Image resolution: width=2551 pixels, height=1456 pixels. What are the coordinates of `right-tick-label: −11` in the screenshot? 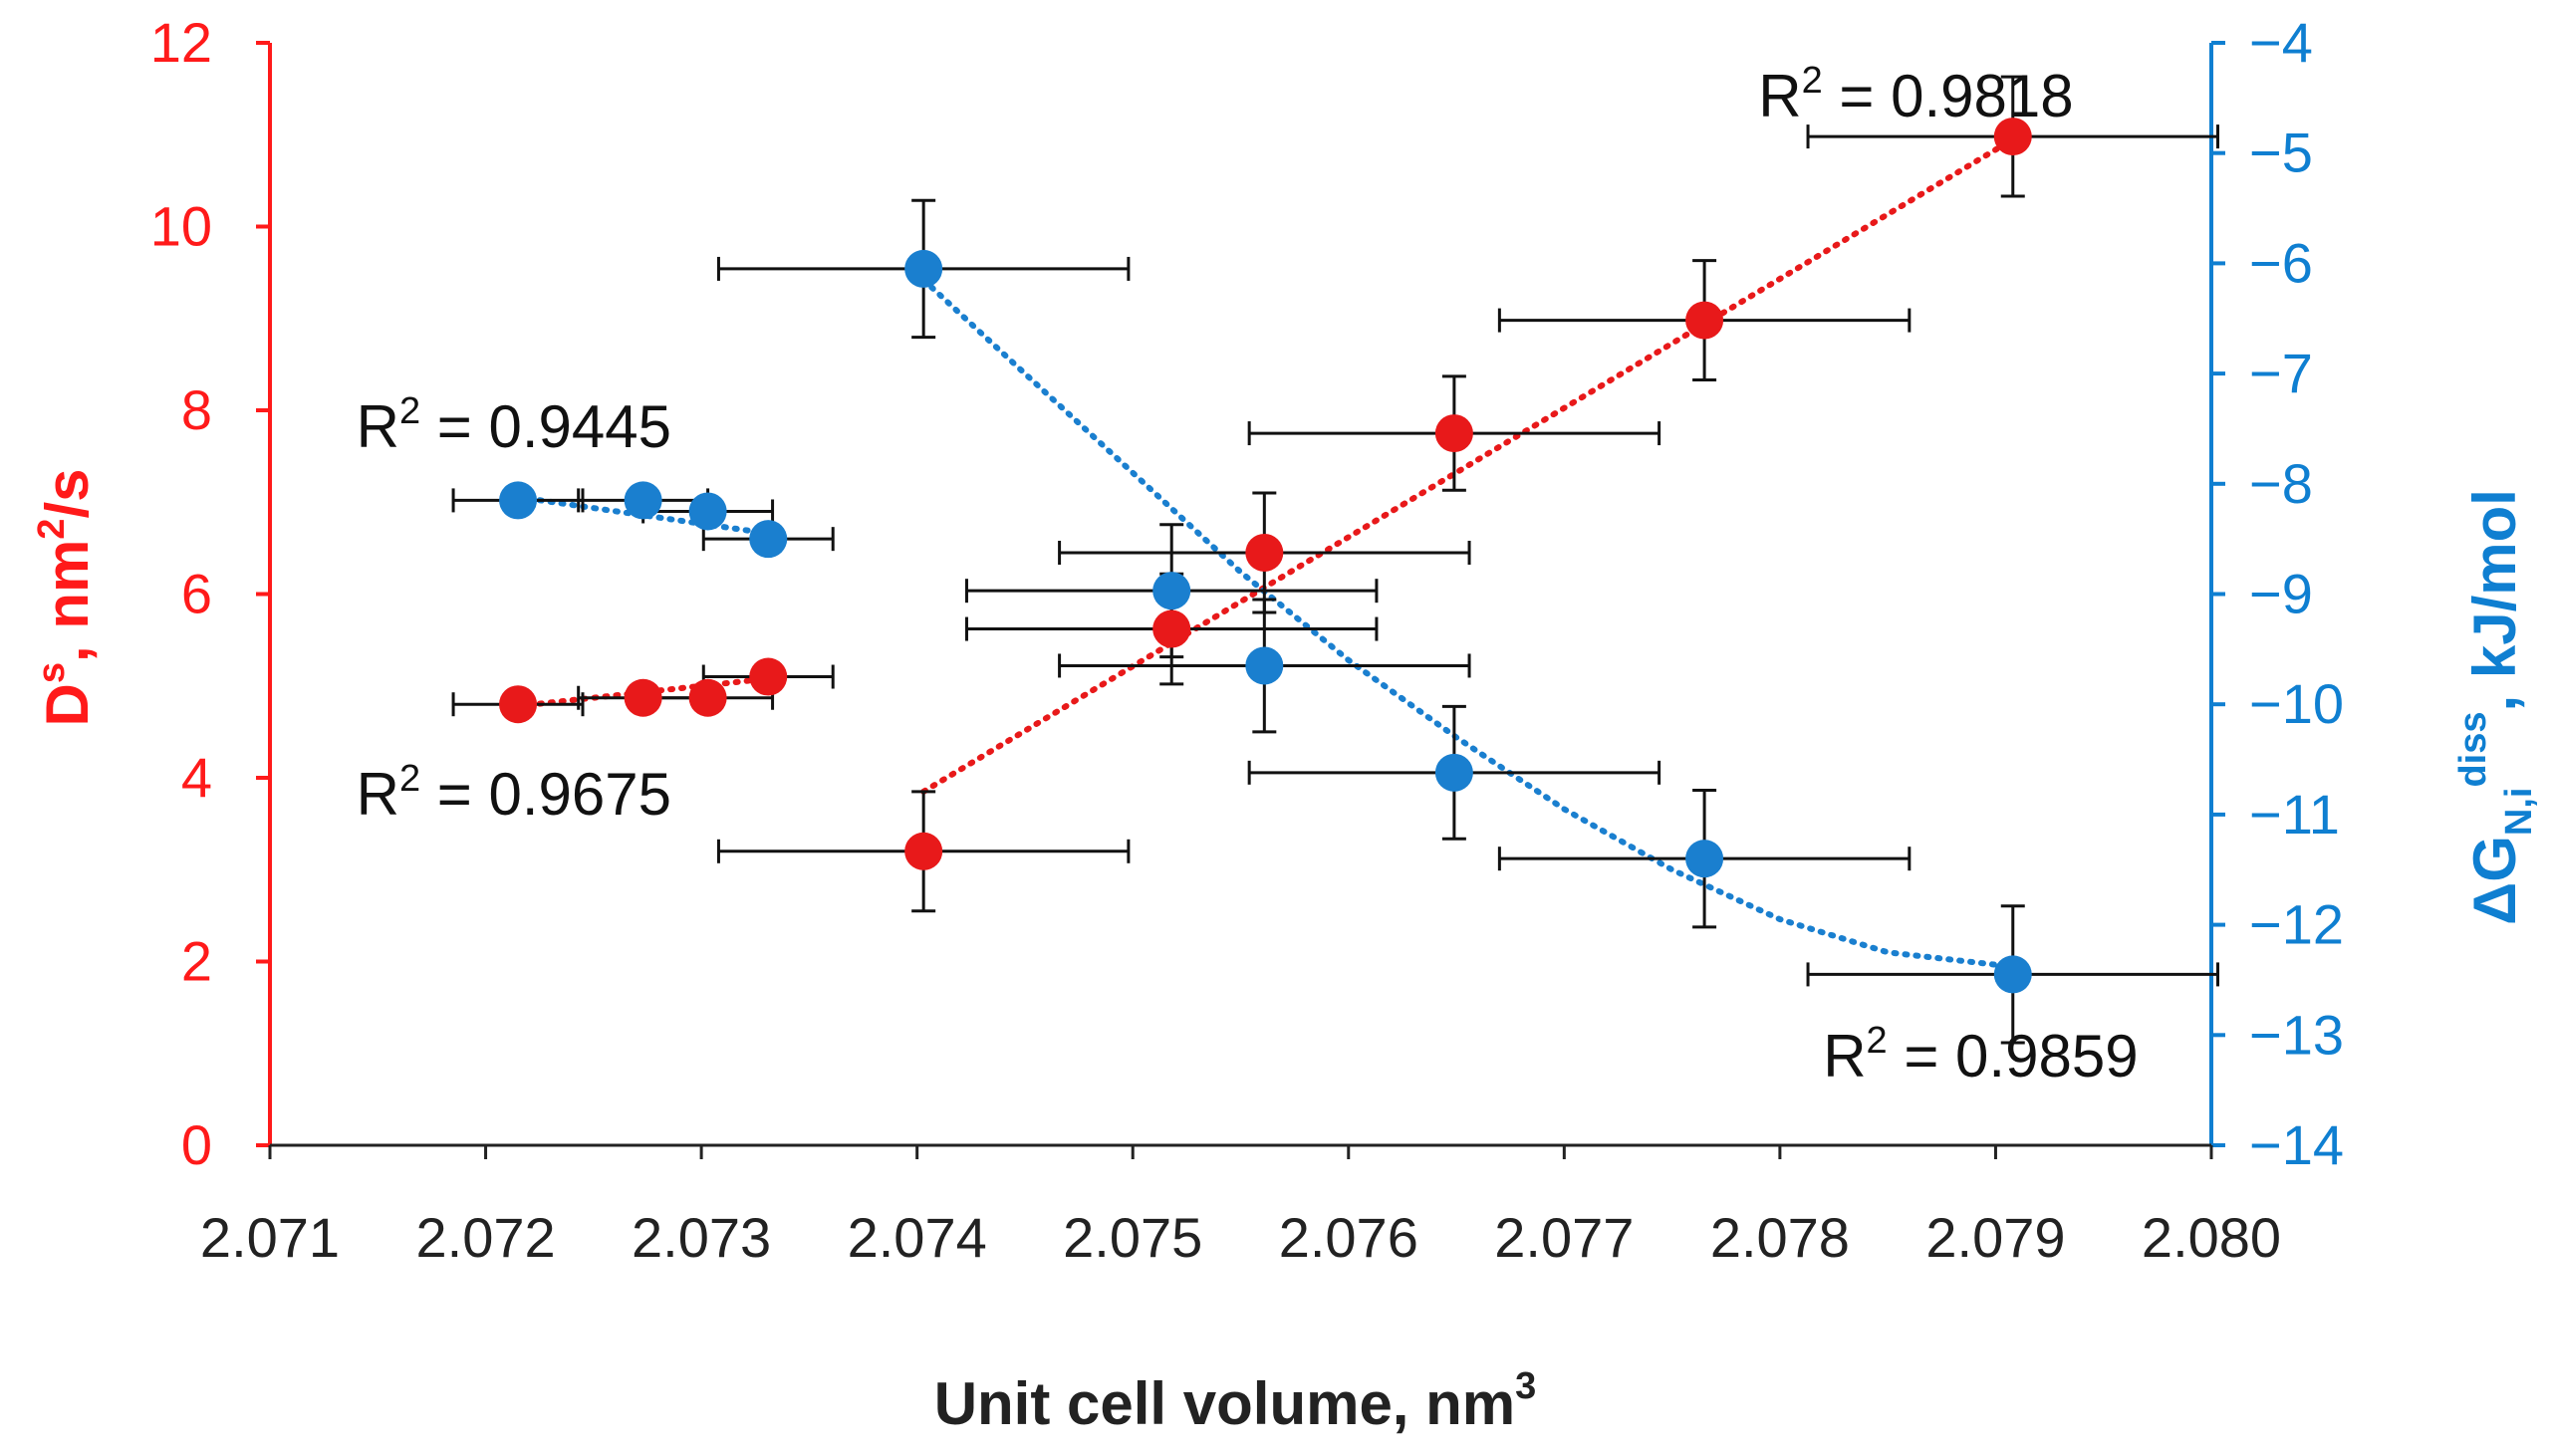 It's located at (2294, 814).